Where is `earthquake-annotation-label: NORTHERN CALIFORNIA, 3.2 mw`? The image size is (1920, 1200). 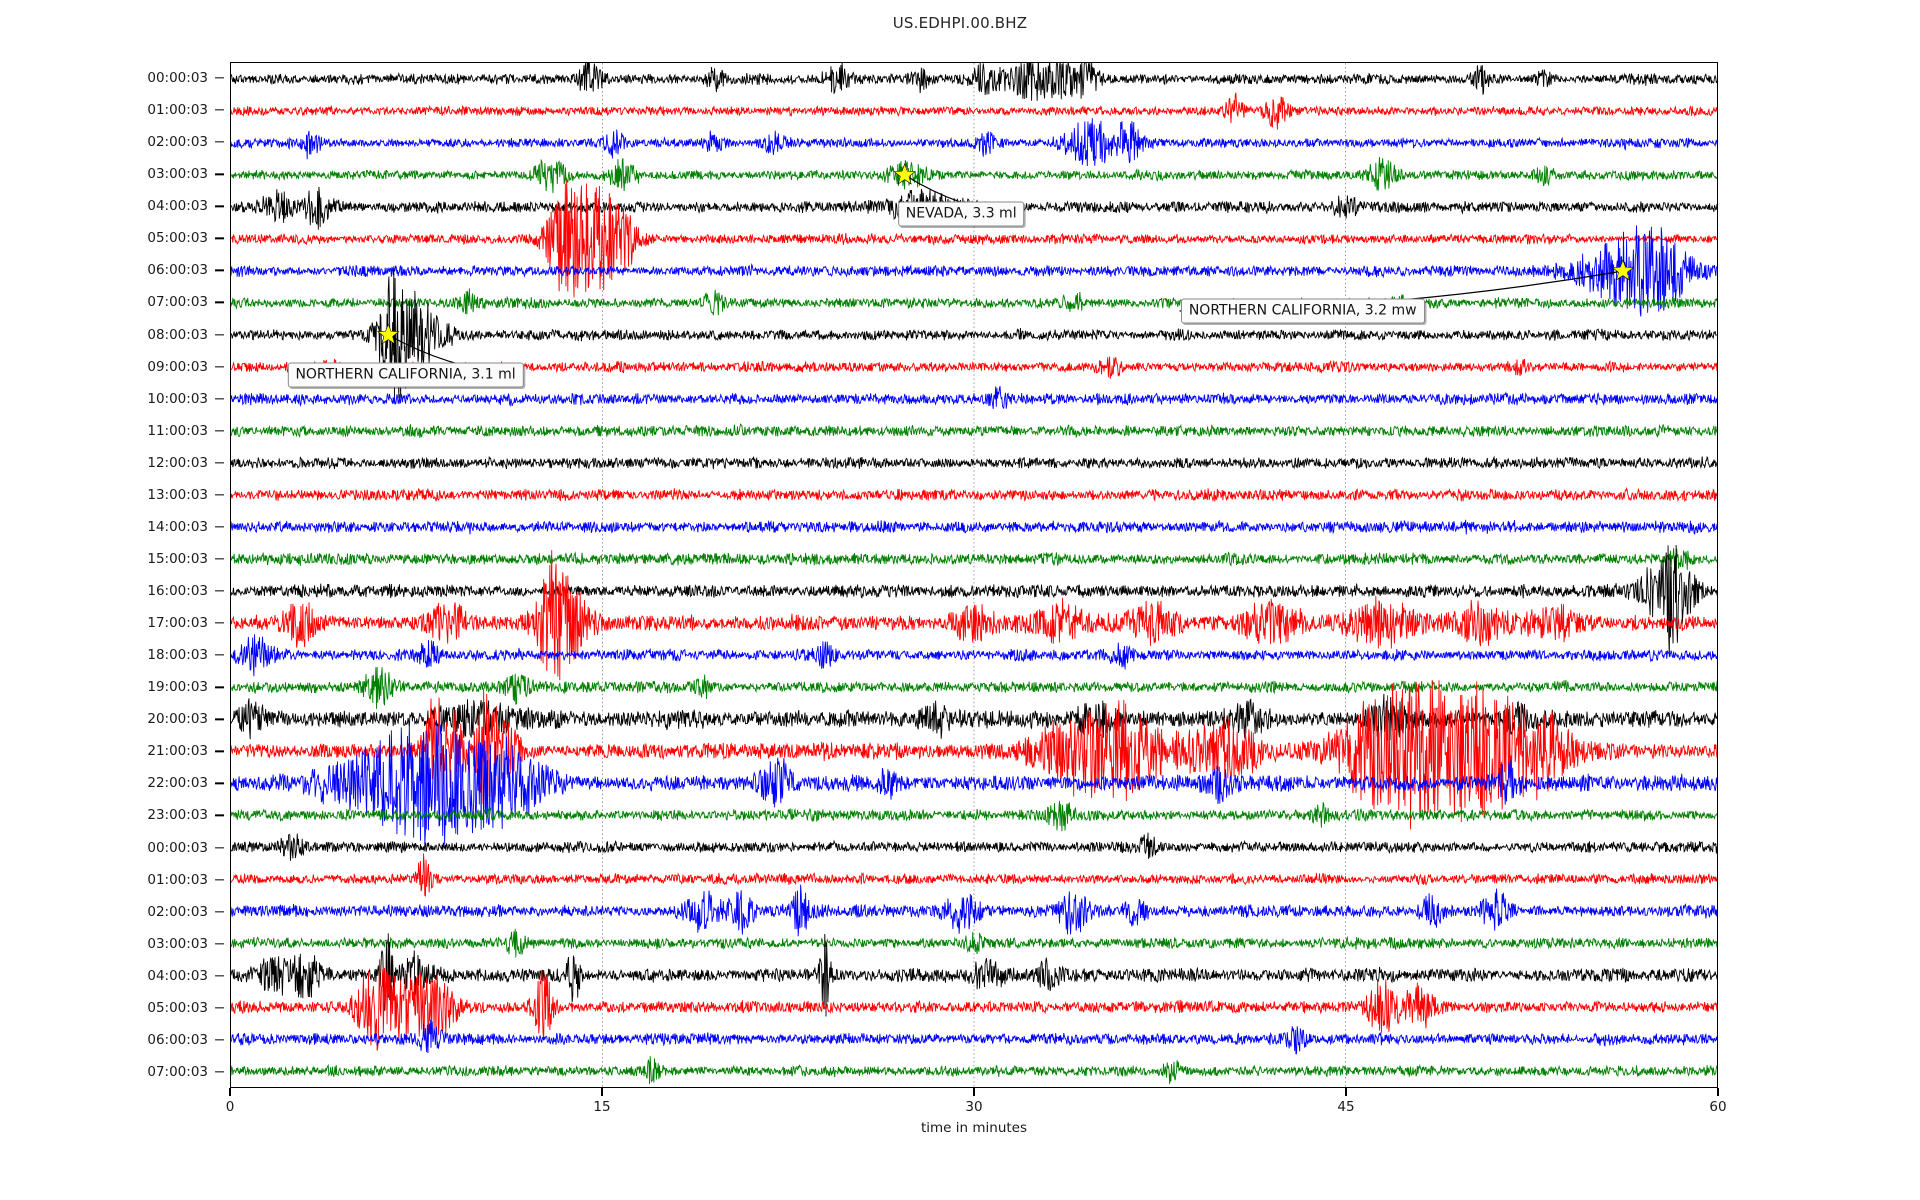
earthquake-annotation-label: NORTHERN CALIFORNIA, 3.2 mw is located at coordinates (1302, 311).